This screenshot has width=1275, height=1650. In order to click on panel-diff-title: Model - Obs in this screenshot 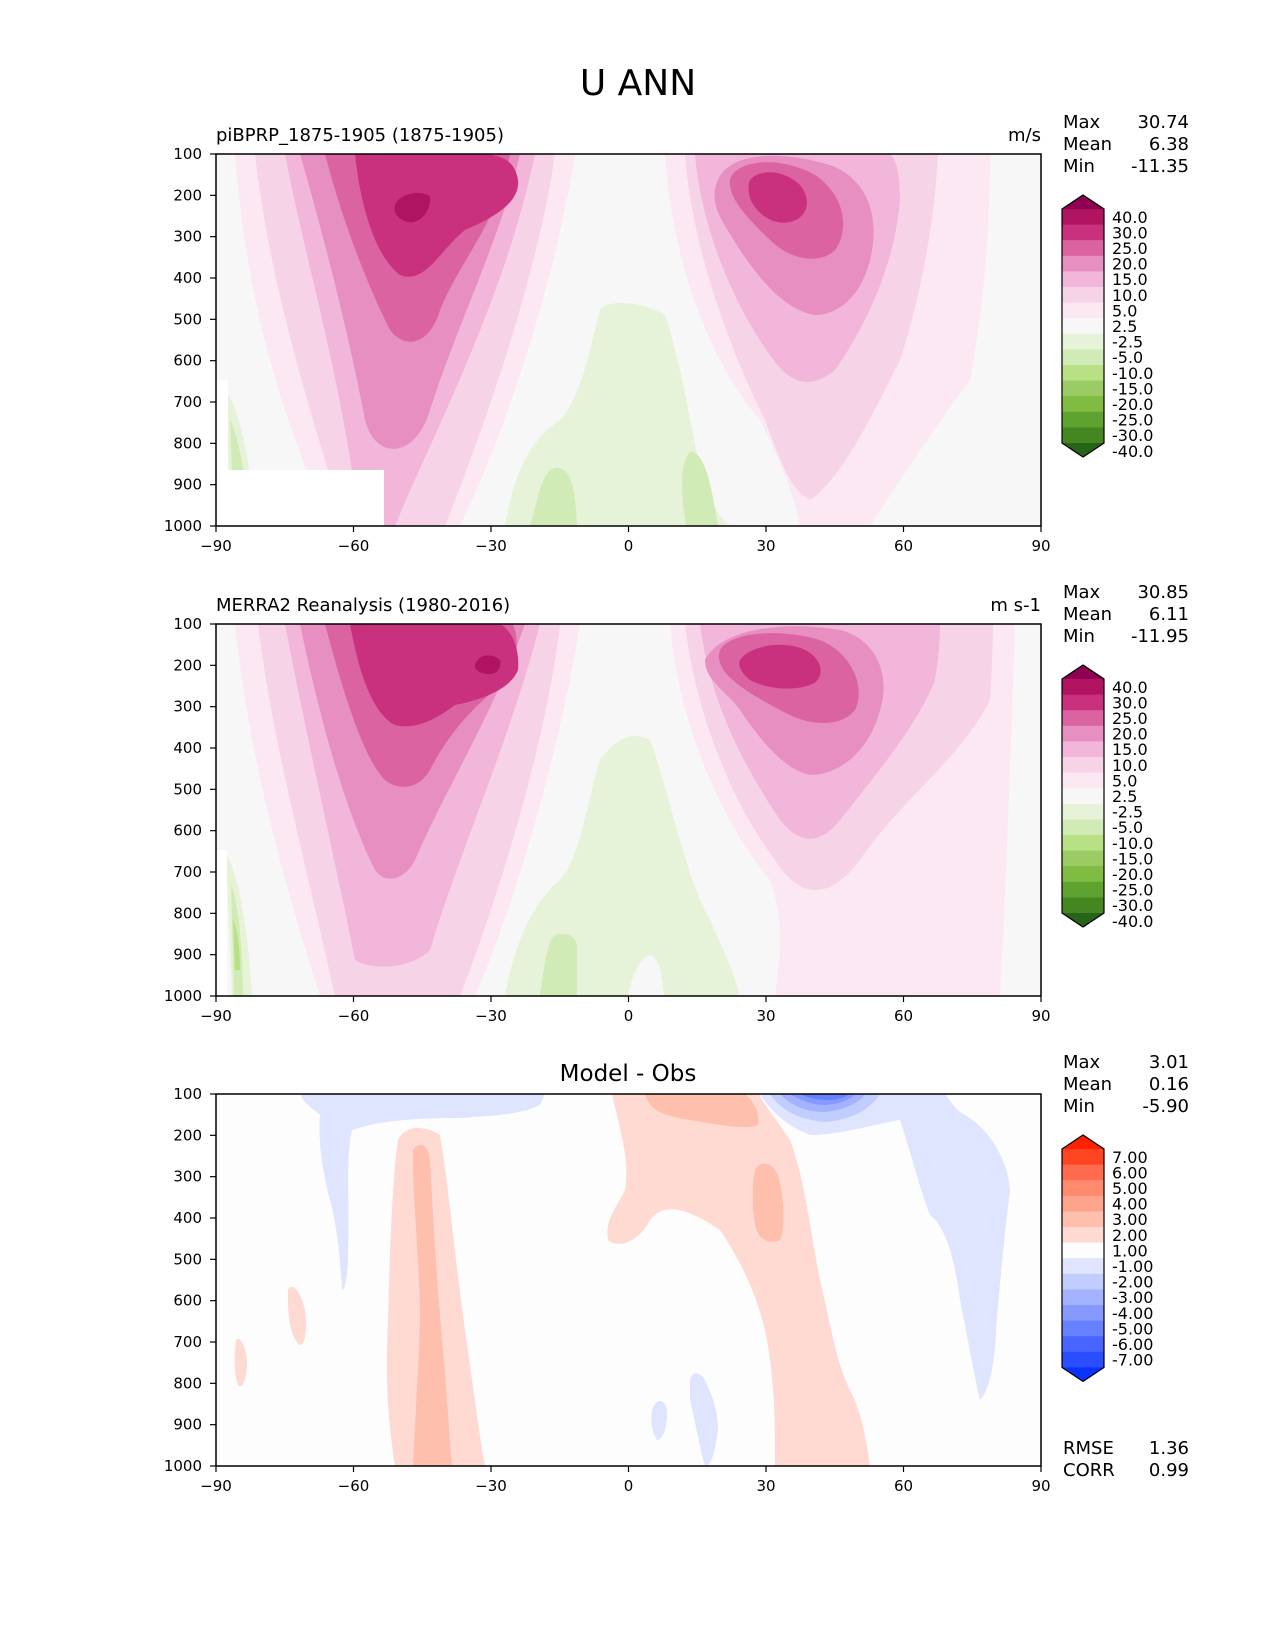, I will do `click(628, 1074)`.